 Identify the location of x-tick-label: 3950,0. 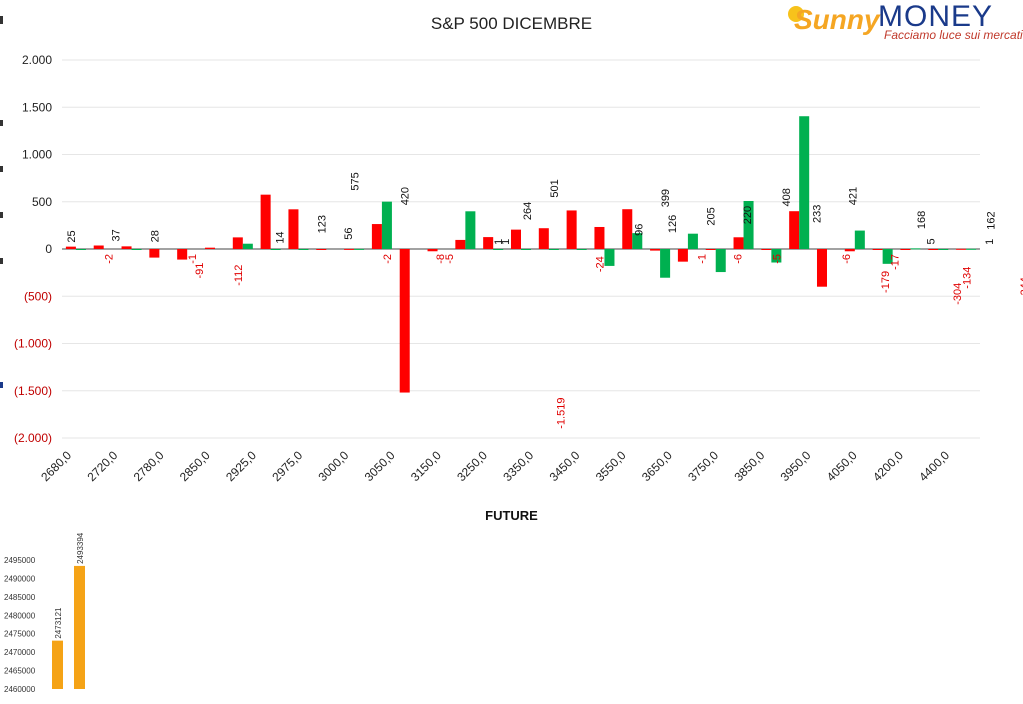
(796, 466).